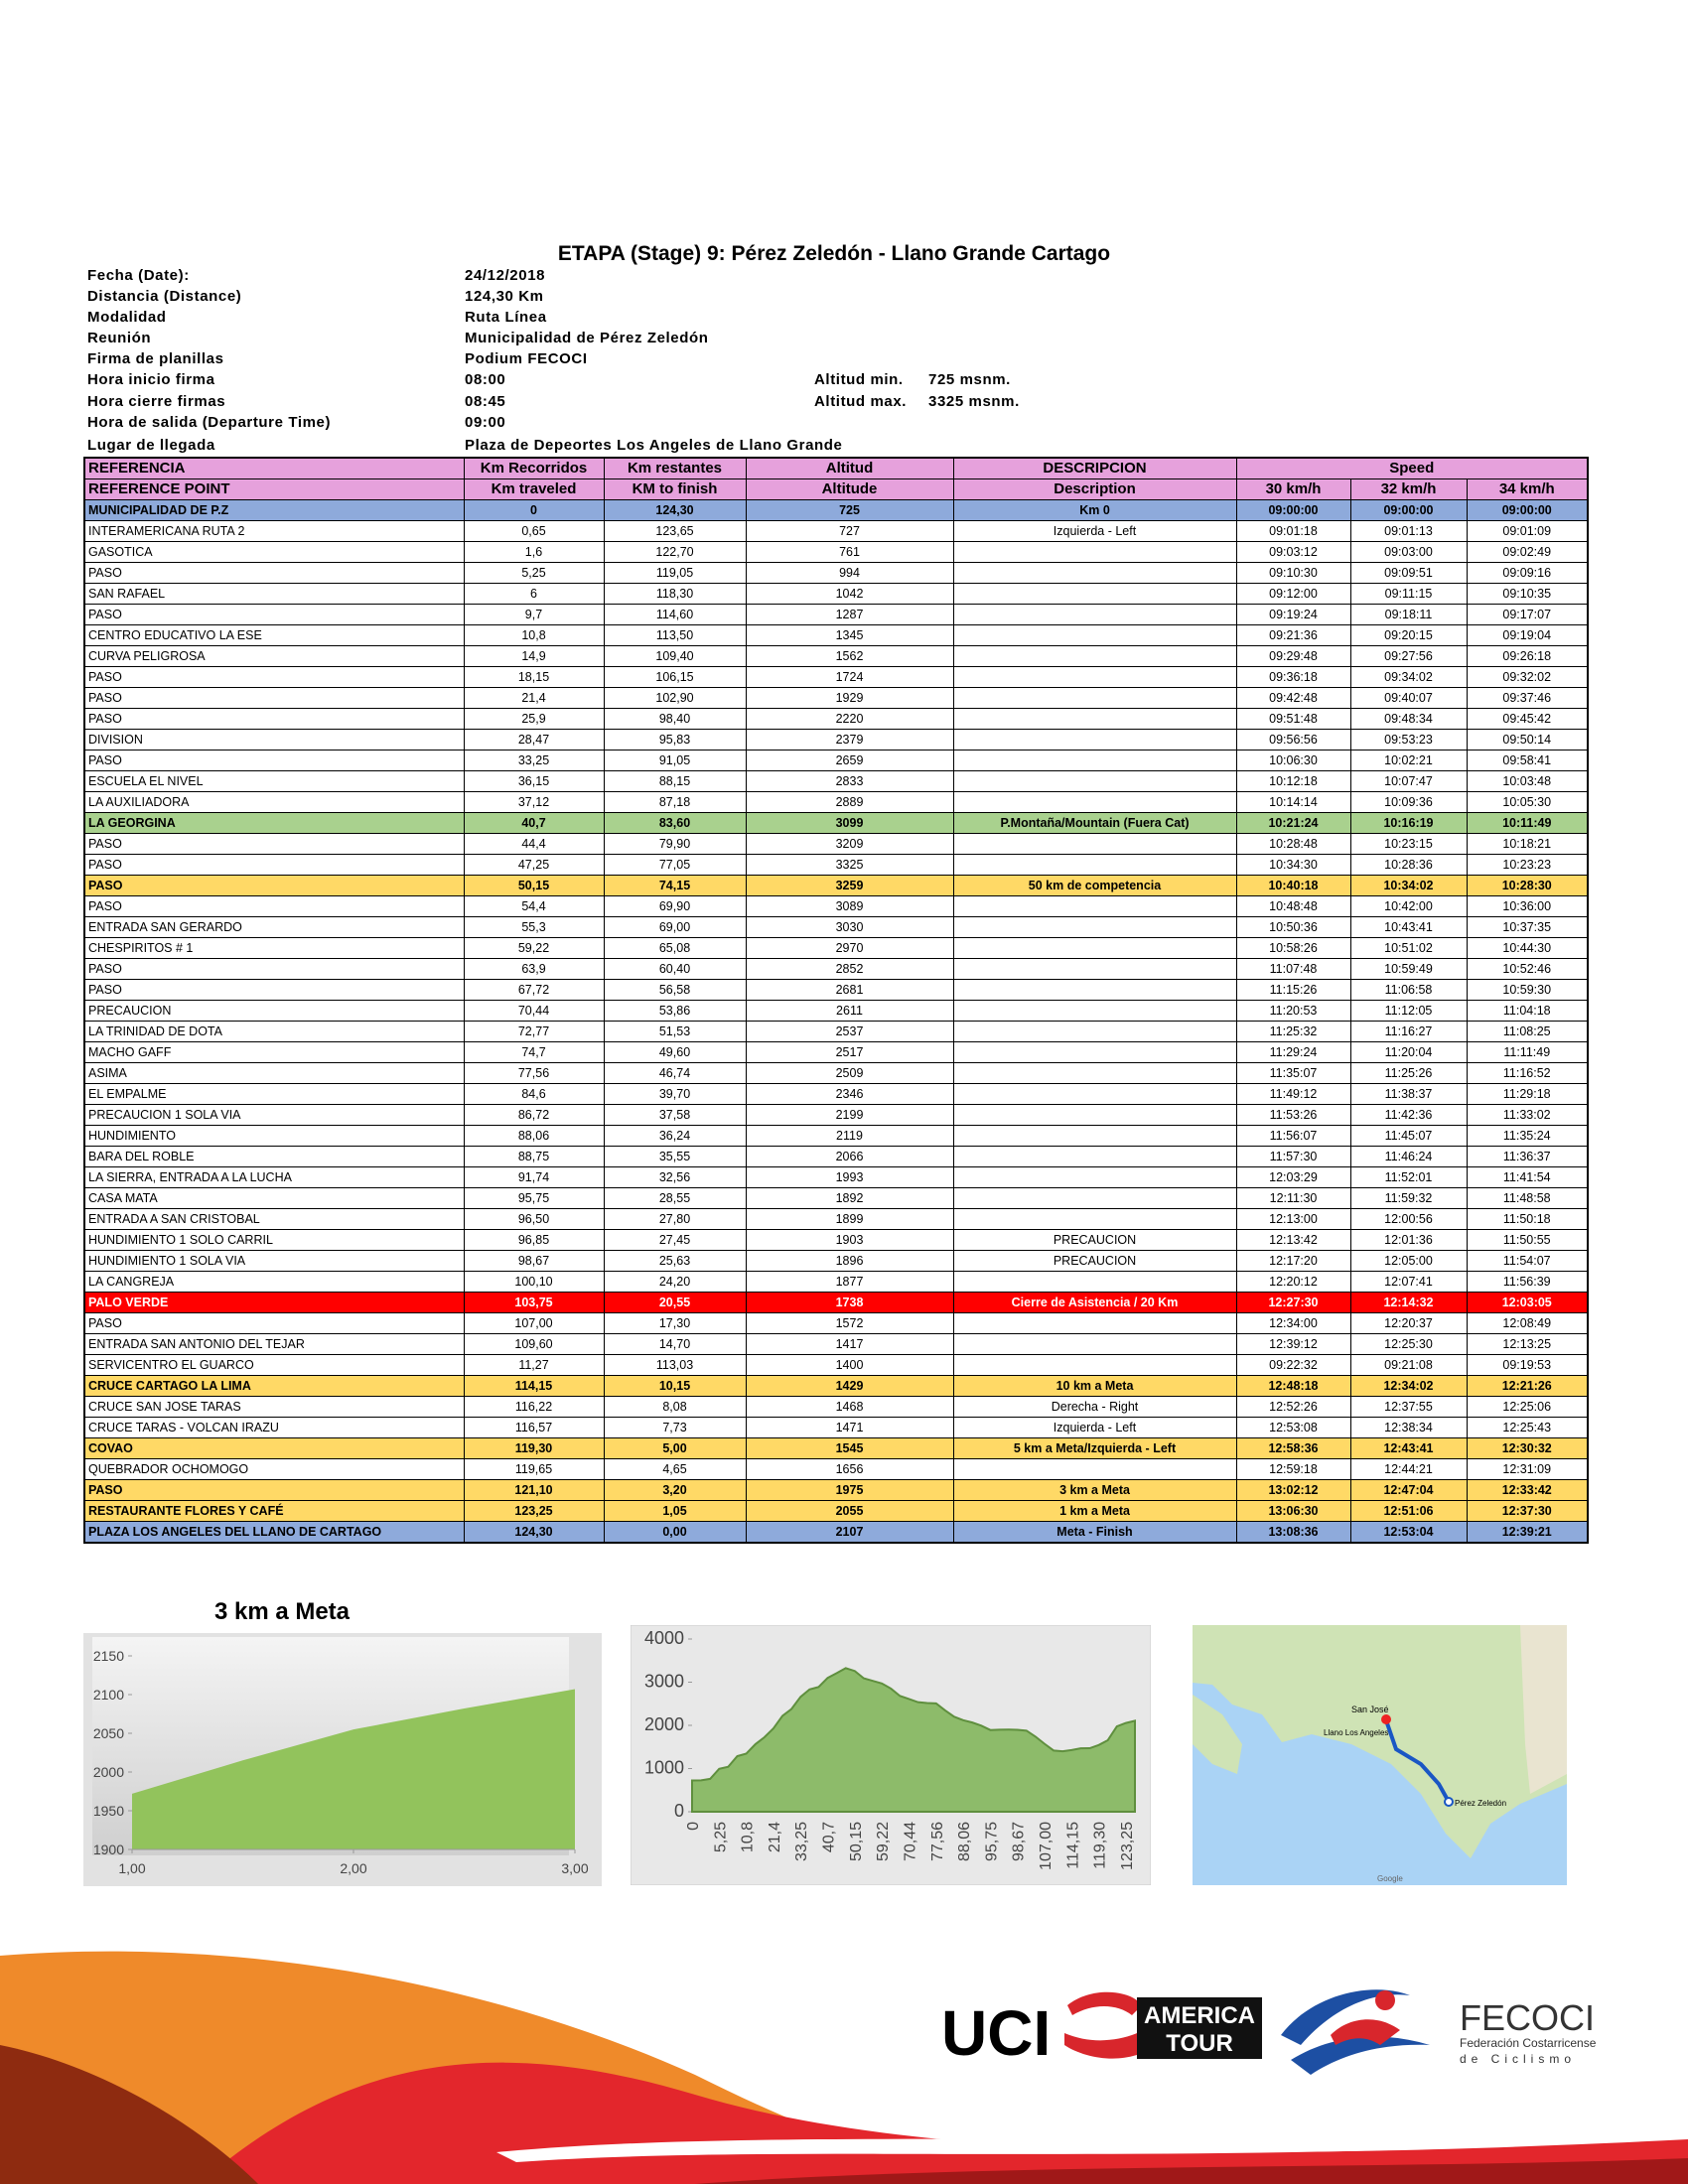  What do you see at coordinates (675, 969) in the screenshot?
I see `table-cell: 60,40` at bounding box center [675, 969].